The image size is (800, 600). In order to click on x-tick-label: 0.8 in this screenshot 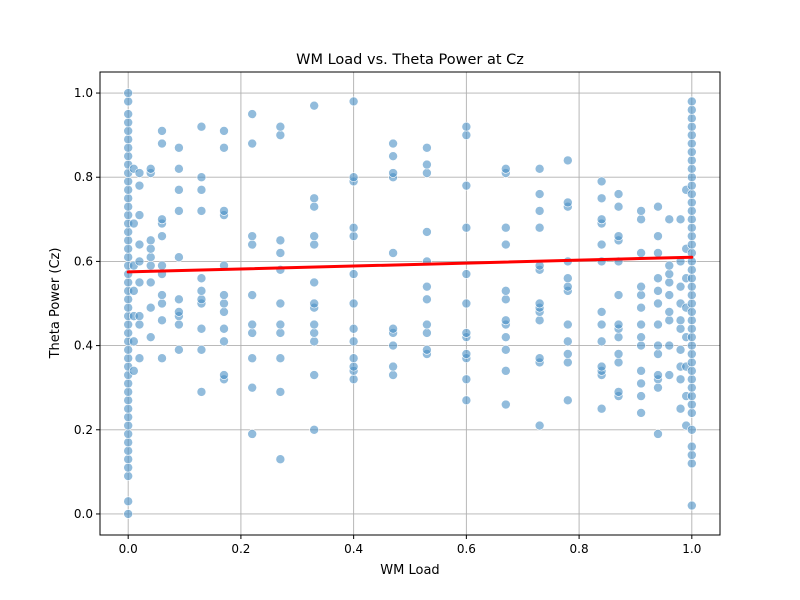, I will do `click(579, 549)`.